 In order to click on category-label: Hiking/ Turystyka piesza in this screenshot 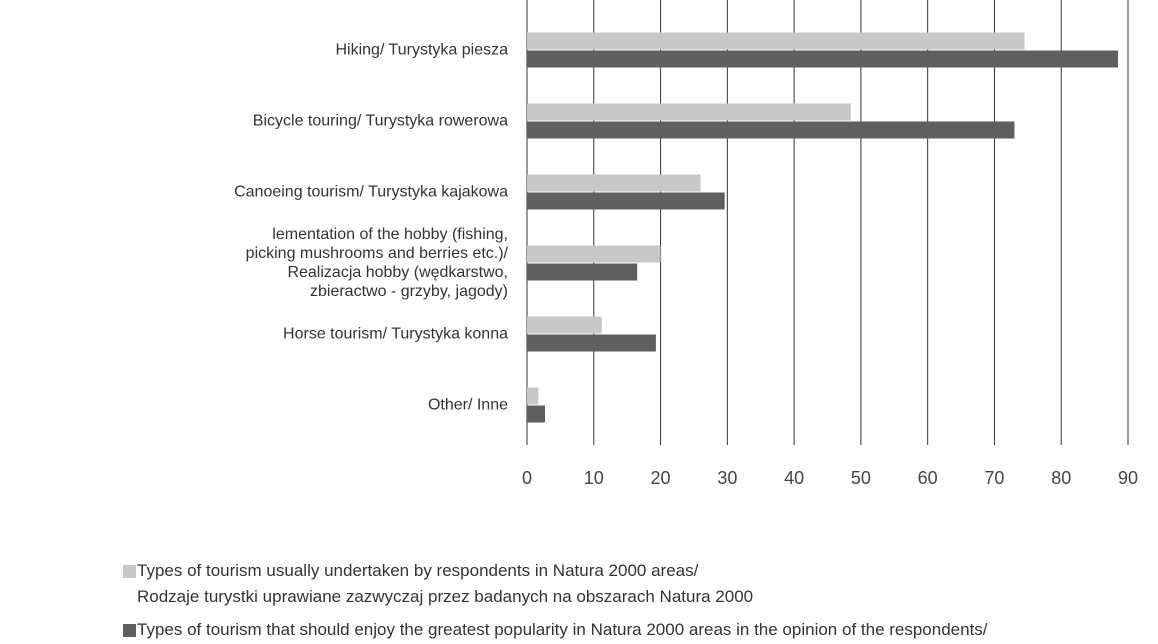, I will do `click(421, 49)`.